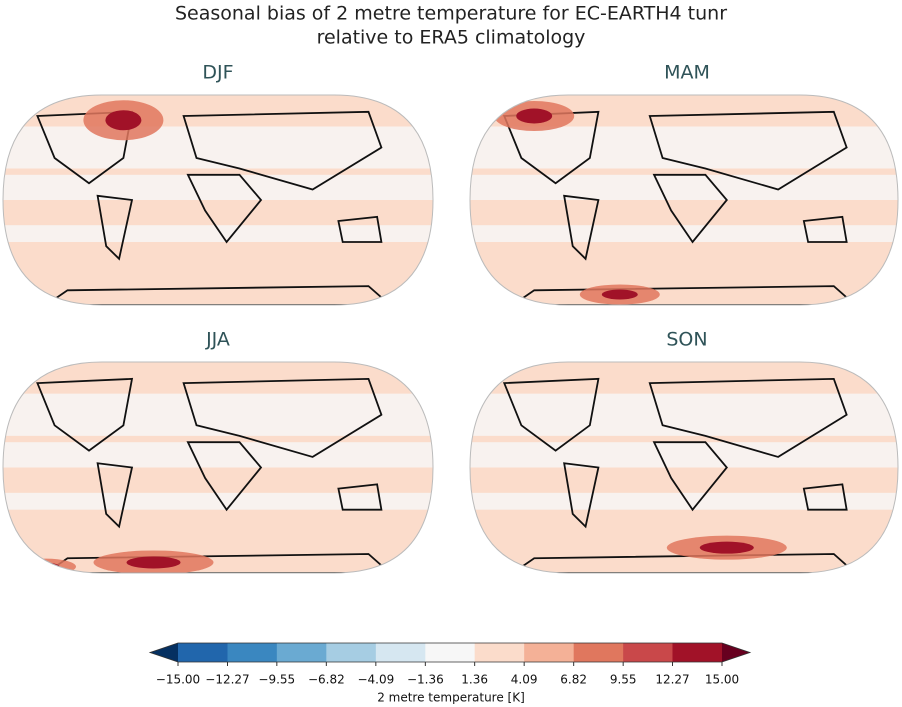 The width and height of the screenshot is (902, 707). Describe the element at coordinates (217, 73) in the screenshot. I see `panel-title: DJF` at that location.